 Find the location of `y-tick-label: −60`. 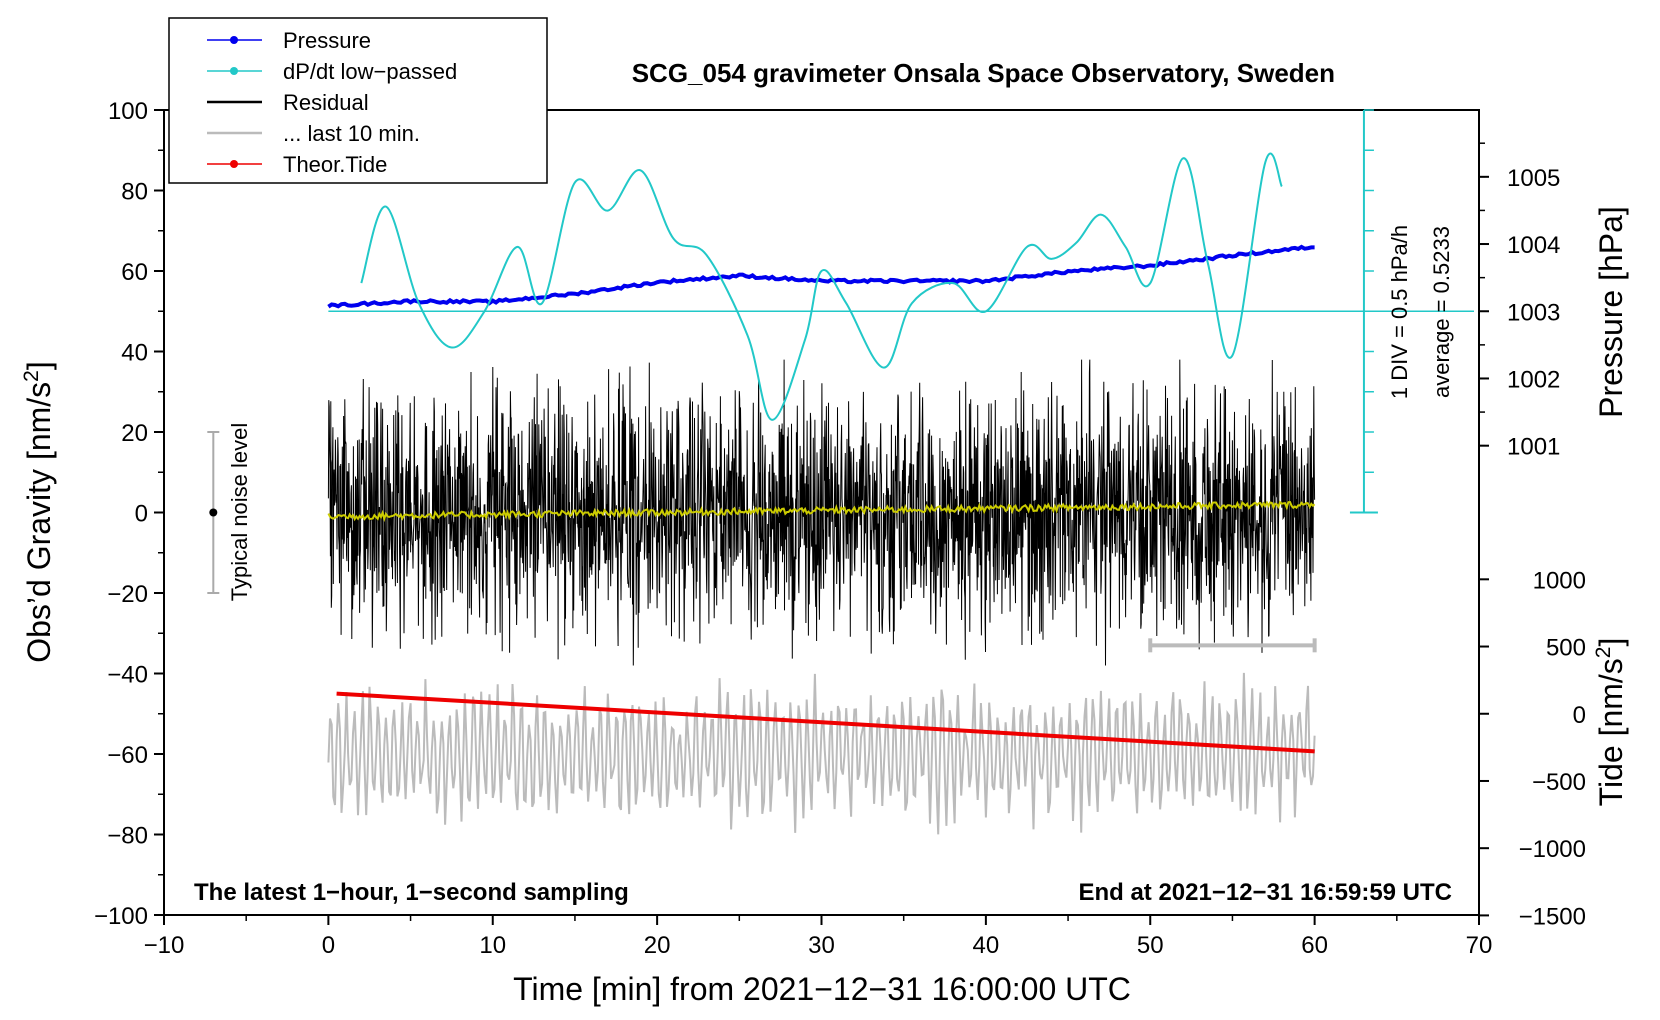

y-tick-label: −60 is located at coordinates (127, 755).